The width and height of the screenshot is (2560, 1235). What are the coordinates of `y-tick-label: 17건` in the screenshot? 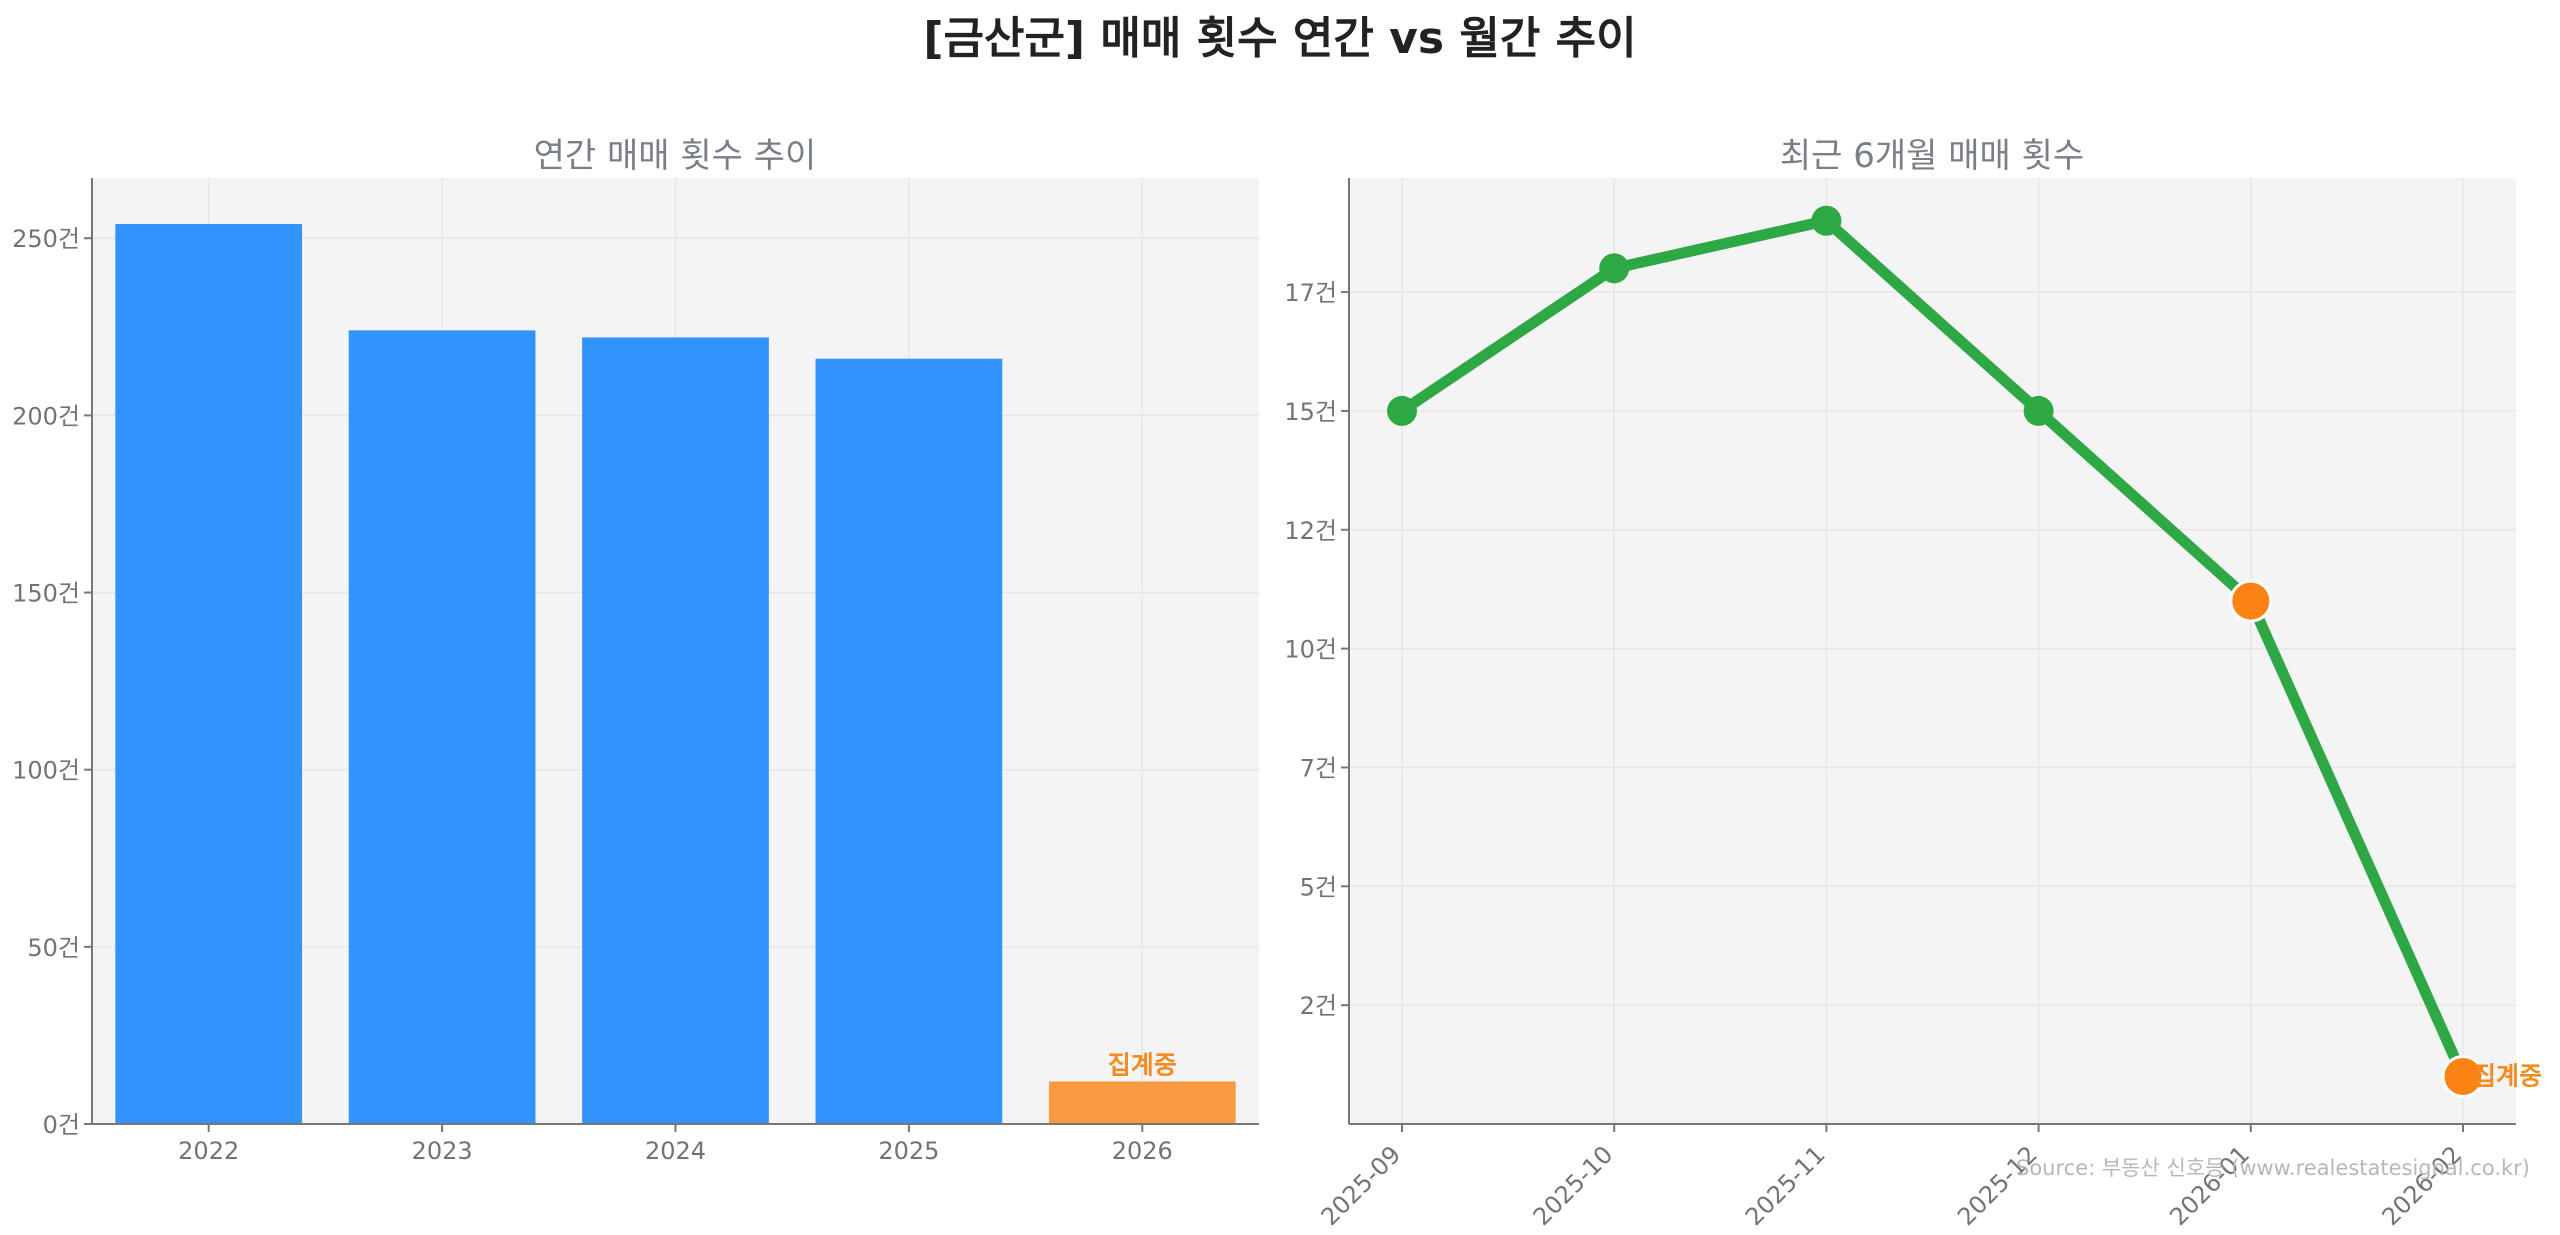 It's located at (1310, 293).